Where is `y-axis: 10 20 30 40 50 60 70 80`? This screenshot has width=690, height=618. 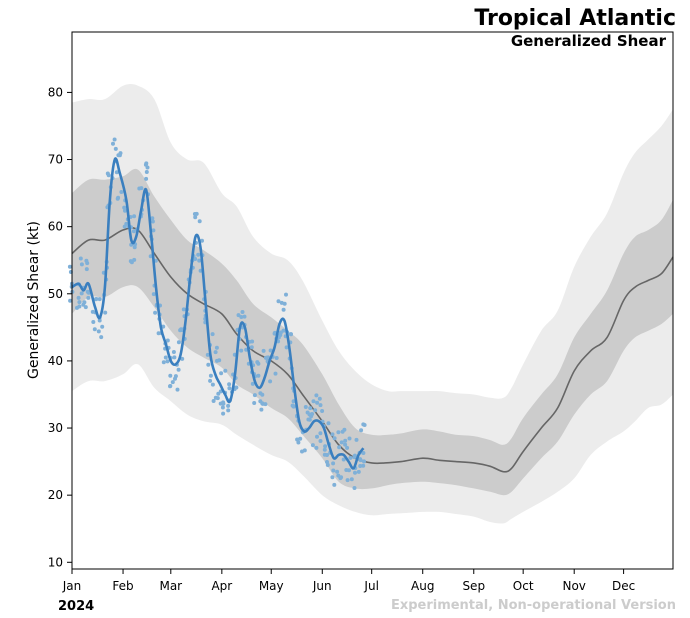 y-axis: 10 20 30 40 50 60 70 80 is located at coordinates (60, 327).